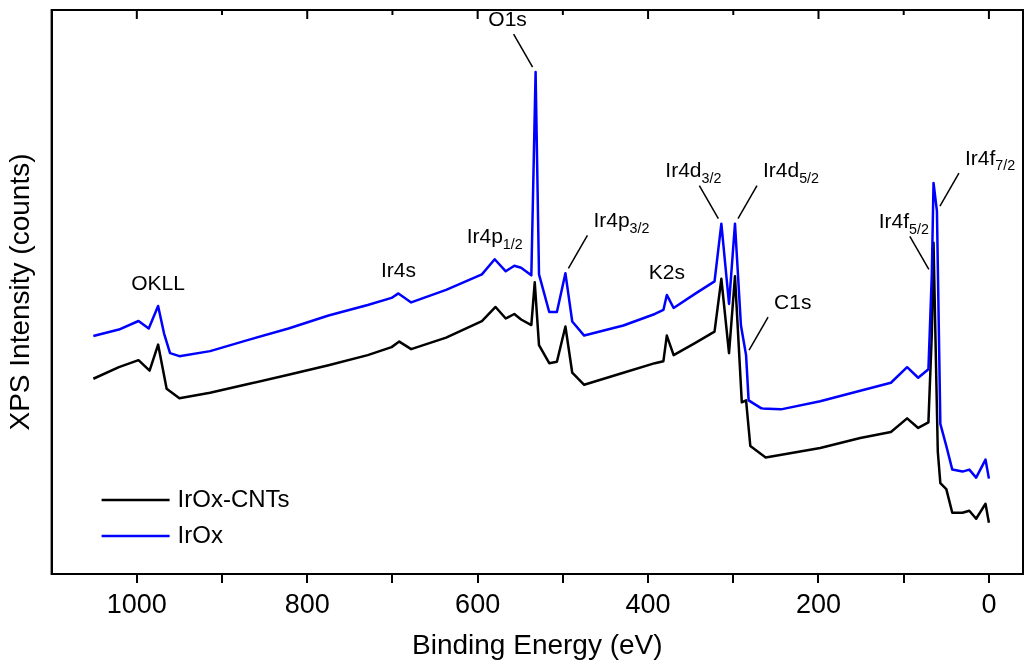 This screenshot has height=671, width=1027. What do you see at coordinates (307, 603) in the screenshot?
I see `x-tick-label: 800` at bounding box center [307, 603].